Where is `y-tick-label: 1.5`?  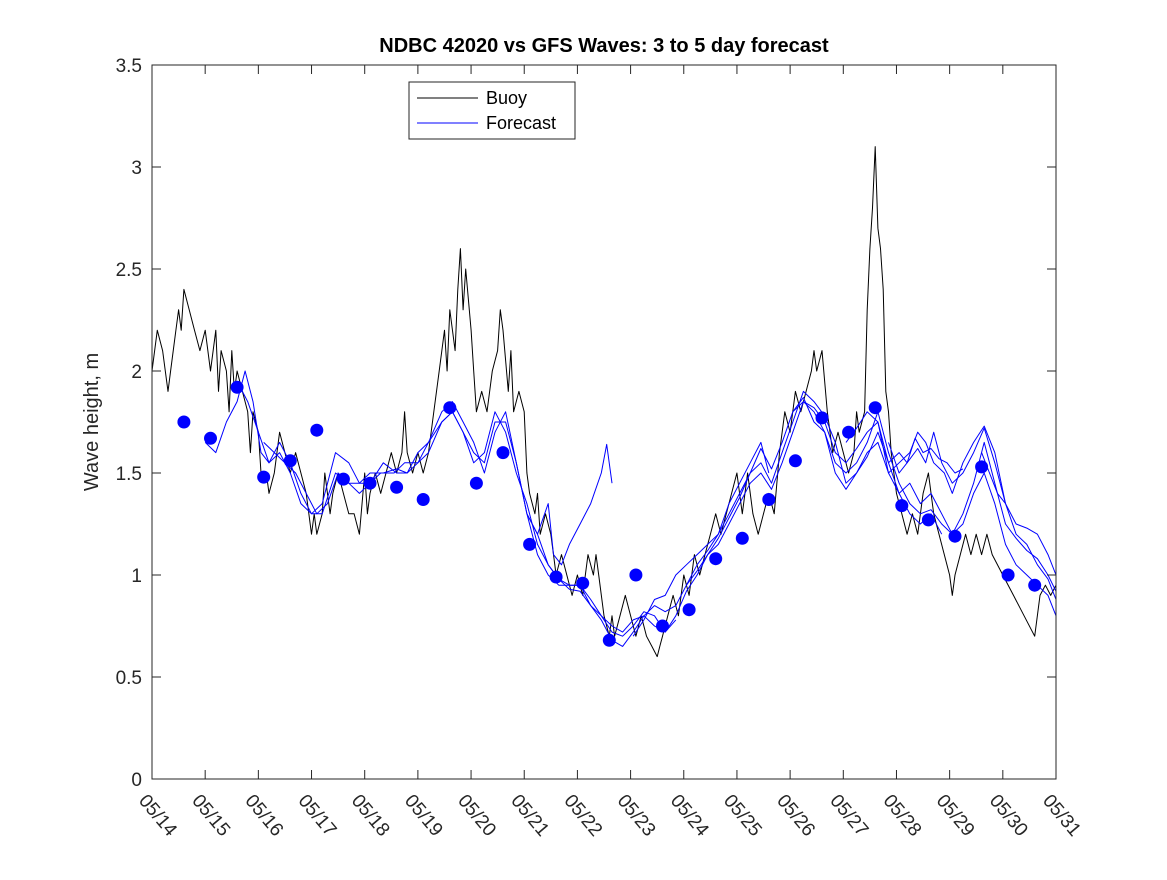 y-tick-label: 1.5 is located at coordinates (129, 474).